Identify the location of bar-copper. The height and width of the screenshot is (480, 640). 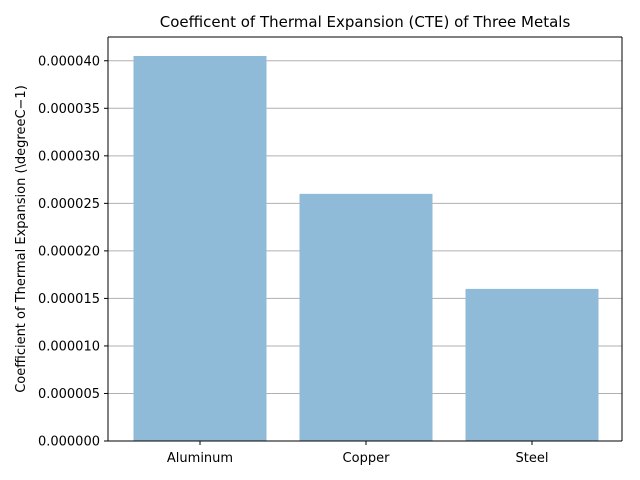
(366, 317).